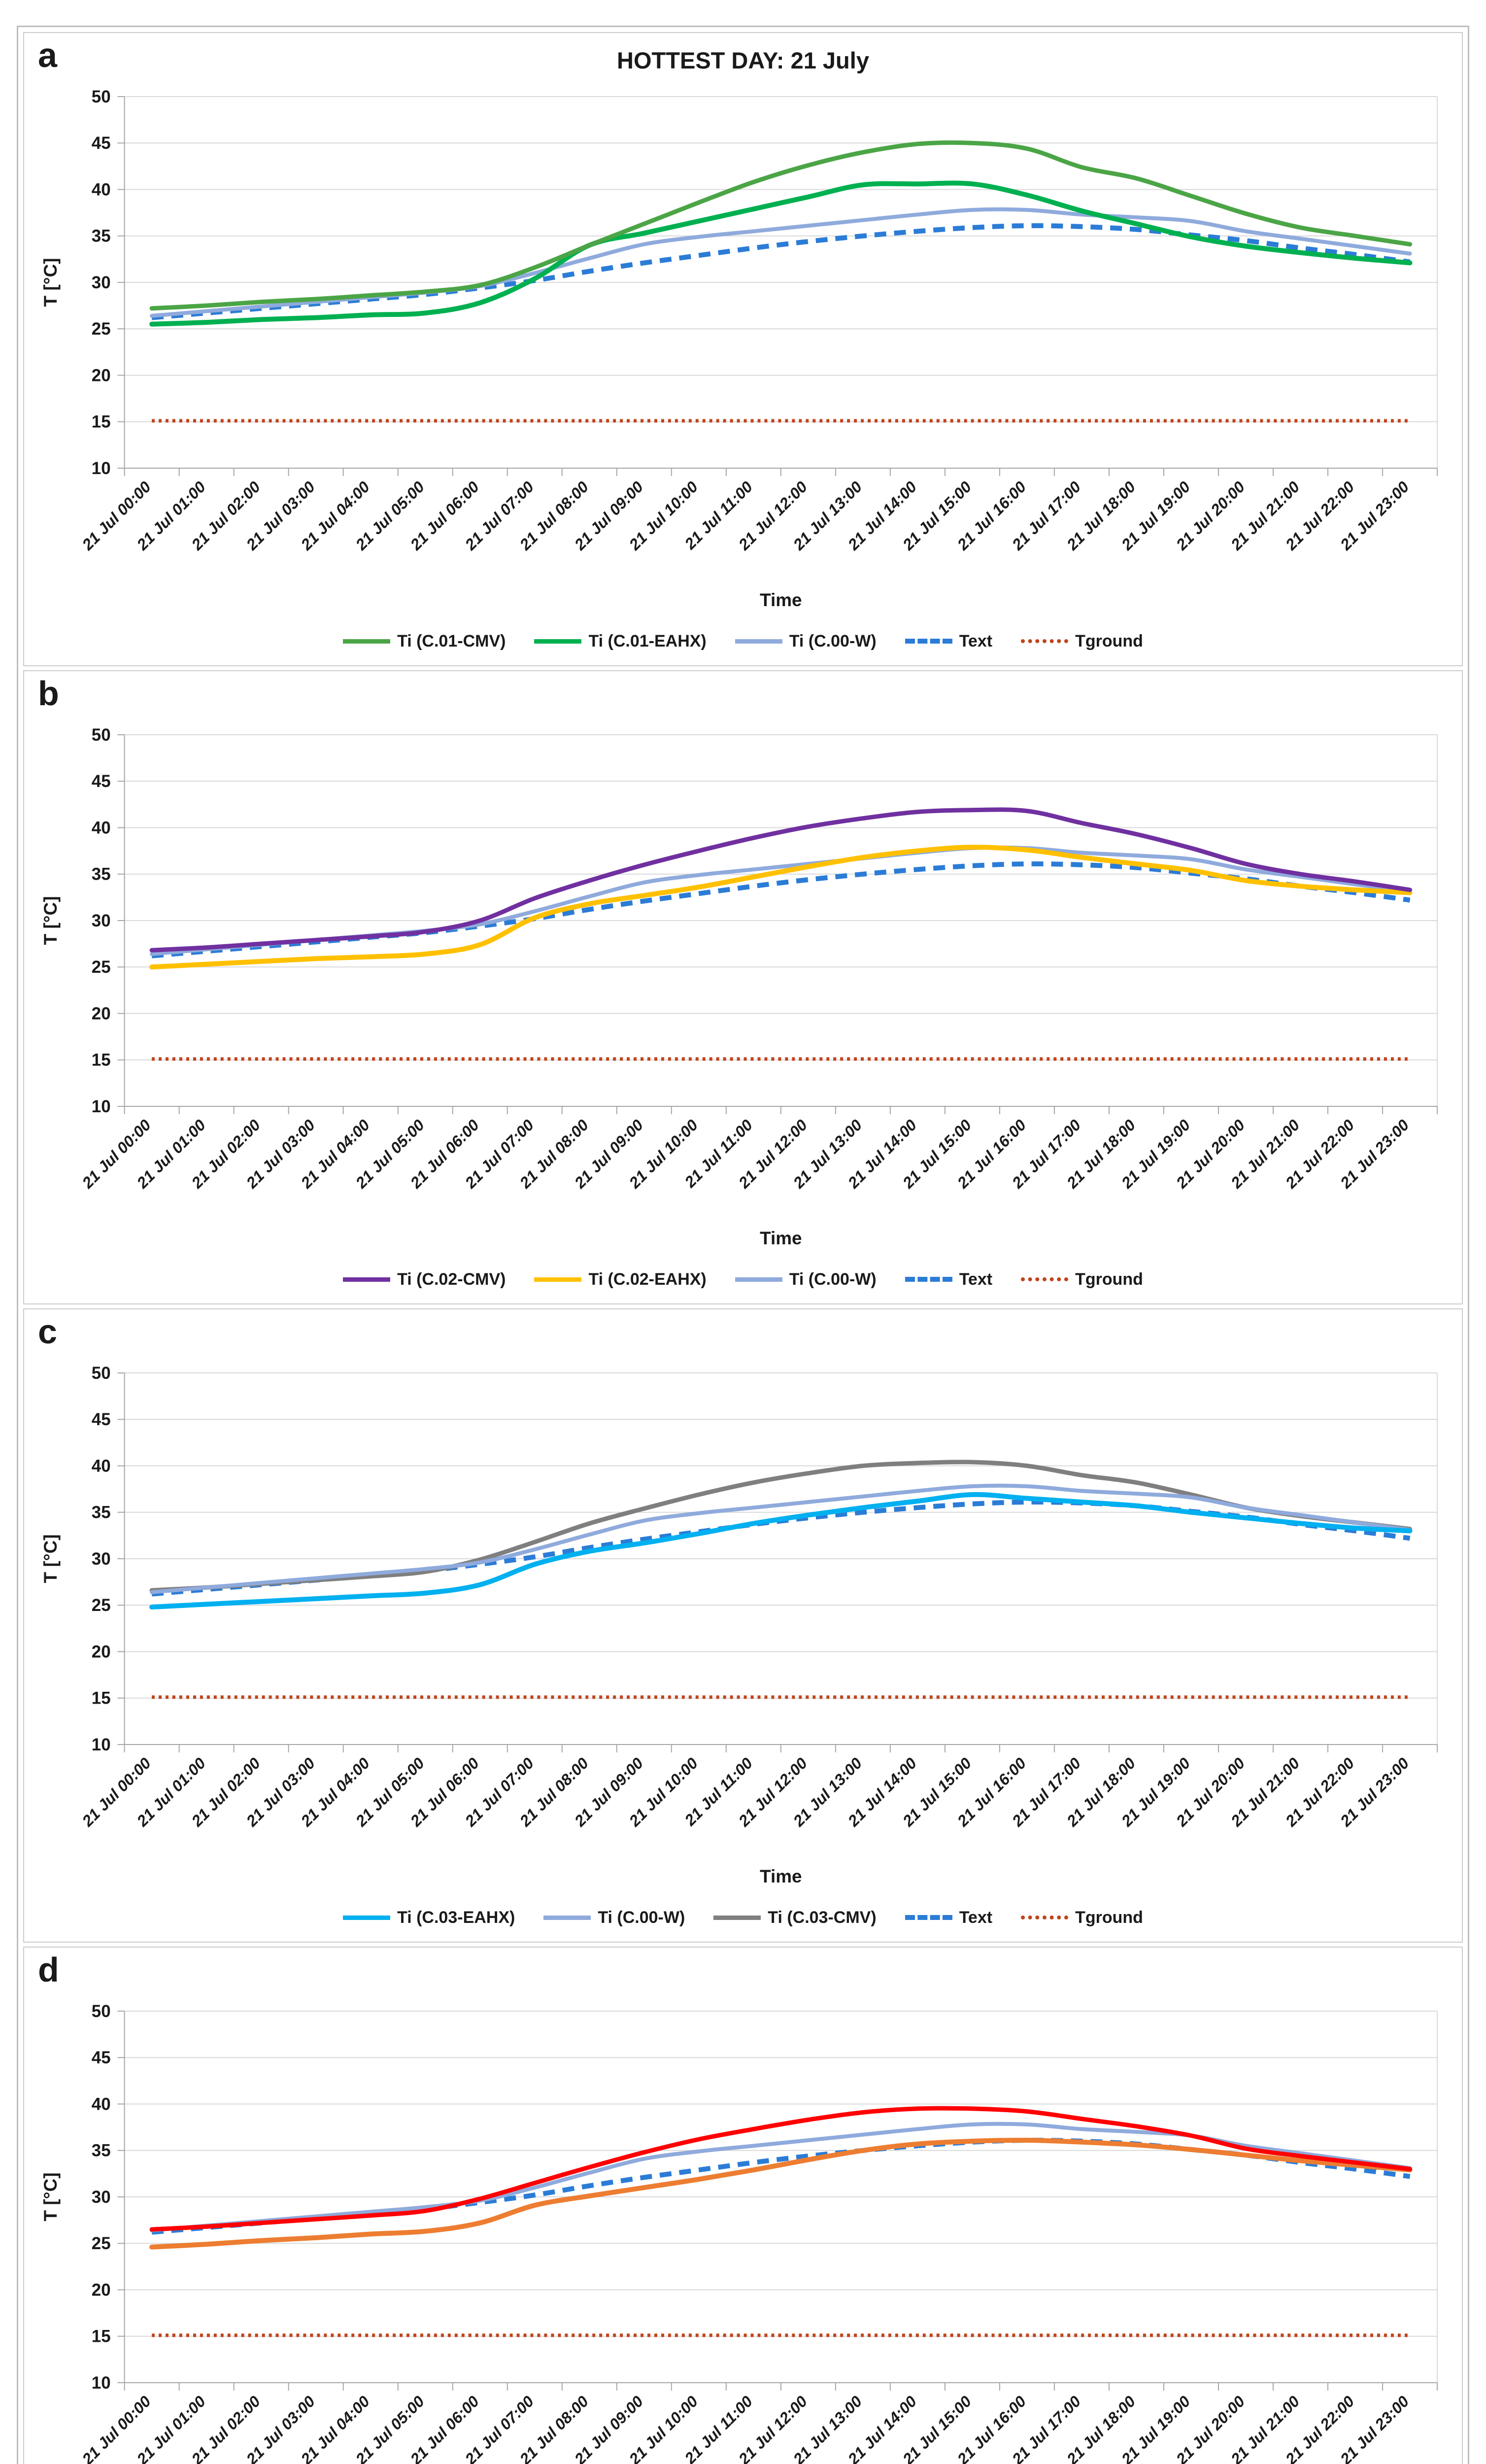  Describe the element at coordinates (451, 1279) in the screenshot. I see `legend-label: Ti (C.02-CMV)` at that location.